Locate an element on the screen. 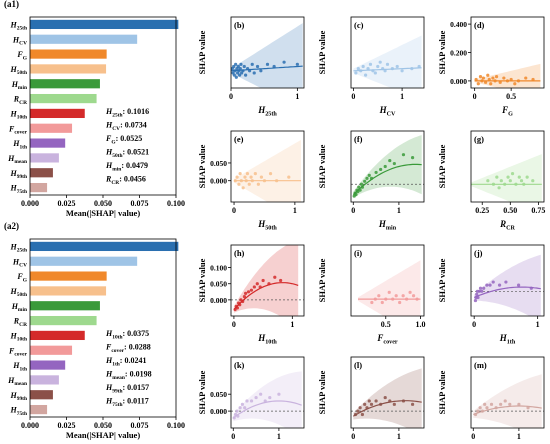 The width and height of the screenshot is (550, 444). bar-label-H-10th: H10th is located at coordinates (18, 114).